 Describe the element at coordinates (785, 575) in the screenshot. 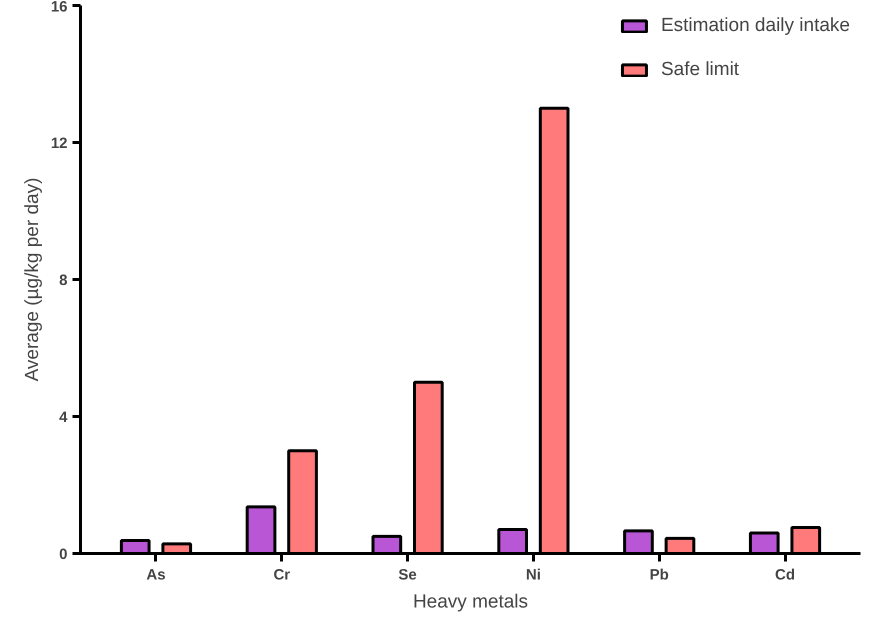

I see `x-tick-label: Cd` at that location.